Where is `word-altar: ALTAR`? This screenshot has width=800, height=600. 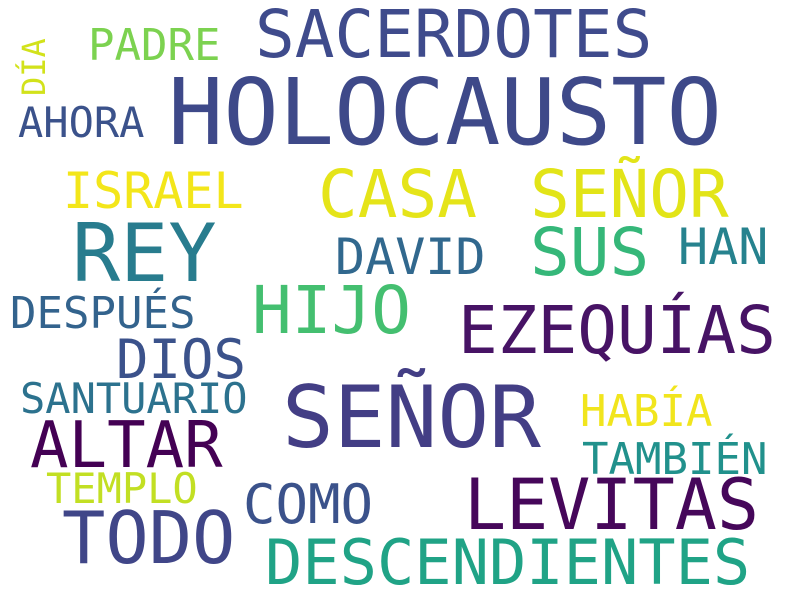
word-altar: ALTAR is located at coordinates (126, 446).